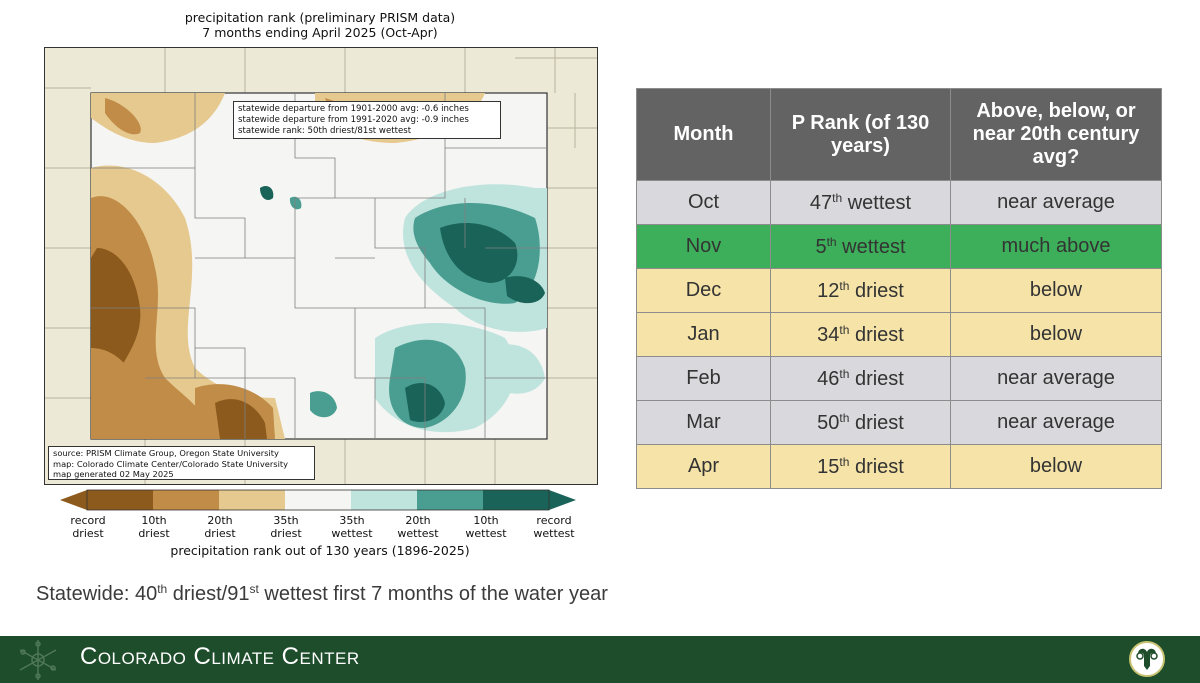 The image size is (1200, 683). Describe the element at coordinates (562, 500) in the screenshot. I see `legend-arrow-right` at that location.